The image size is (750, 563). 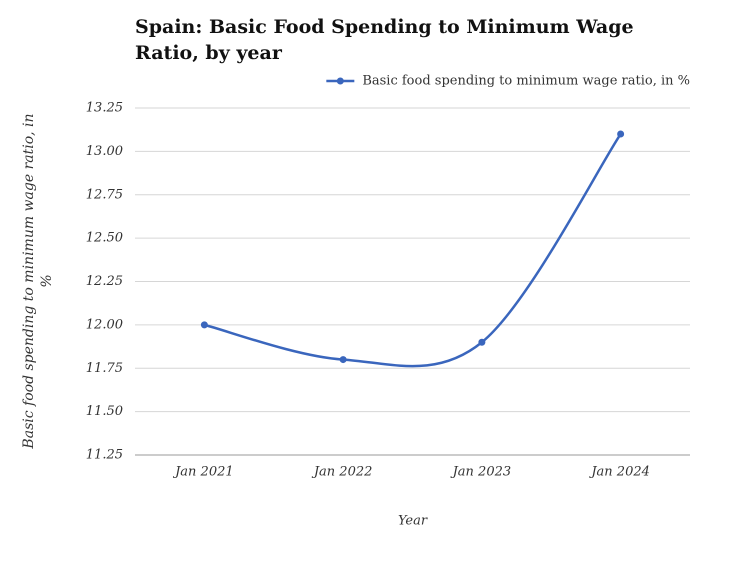 I want to click on x-axis-label: Year, so click(x=413, y=521).